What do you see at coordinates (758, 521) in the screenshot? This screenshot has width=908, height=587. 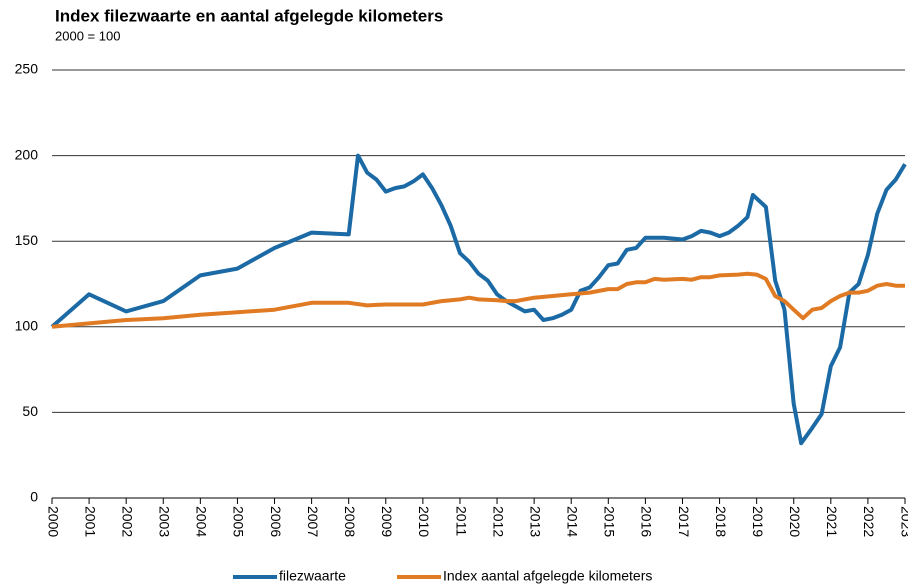 I see `x-tick-label: 2019` at bounding box center [758, 521].